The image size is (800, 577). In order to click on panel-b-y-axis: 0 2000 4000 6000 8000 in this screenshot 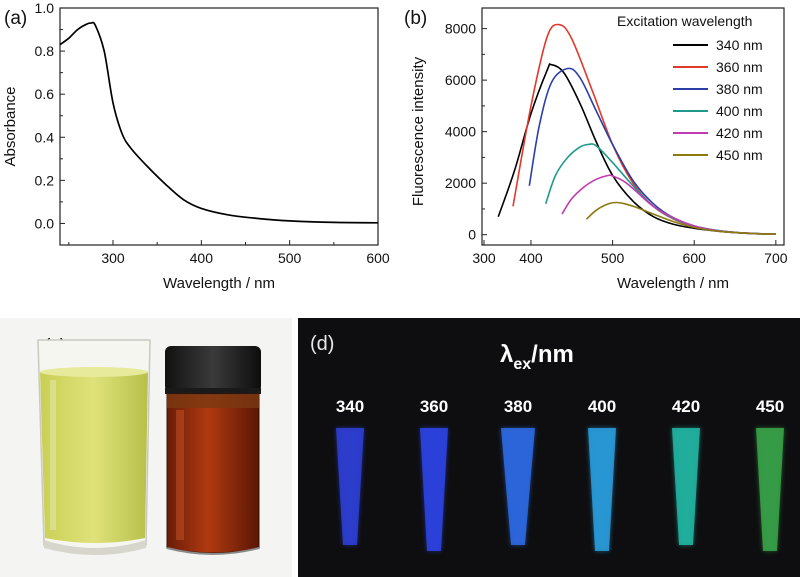, I will do `click(466, 132)`.